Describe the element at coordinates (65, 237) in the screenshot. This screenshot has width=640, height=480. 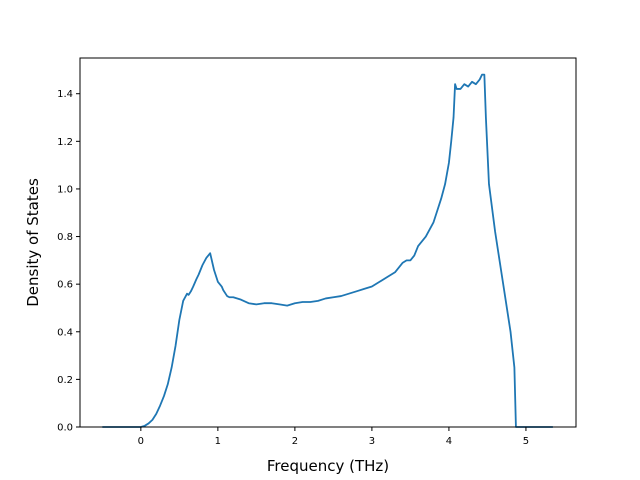
I see `y-tick-label: 0.8` at that location.